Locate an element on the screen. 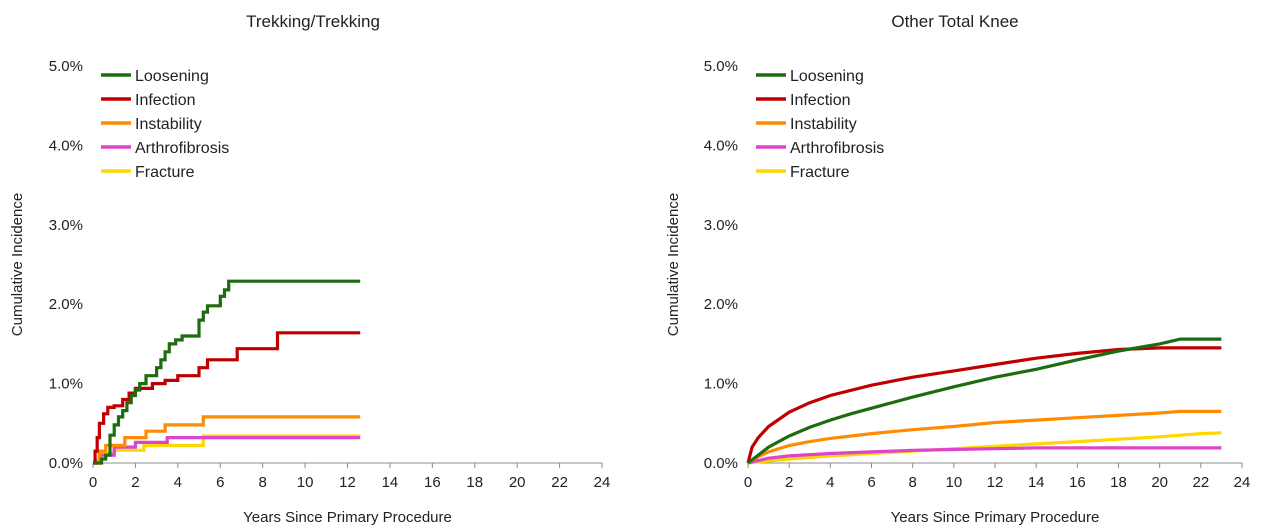 The width and height of the screenshot is (1279, 529). chart-title: Other Total Knee is located at coordinates (954, 21).